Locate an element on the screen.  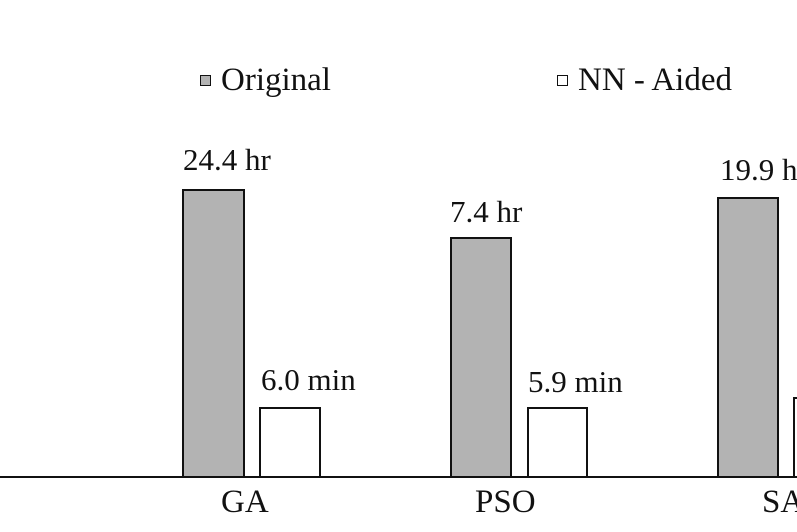
legend-item-nn-aided: NN - Aided is located at coordinates (644, 80).